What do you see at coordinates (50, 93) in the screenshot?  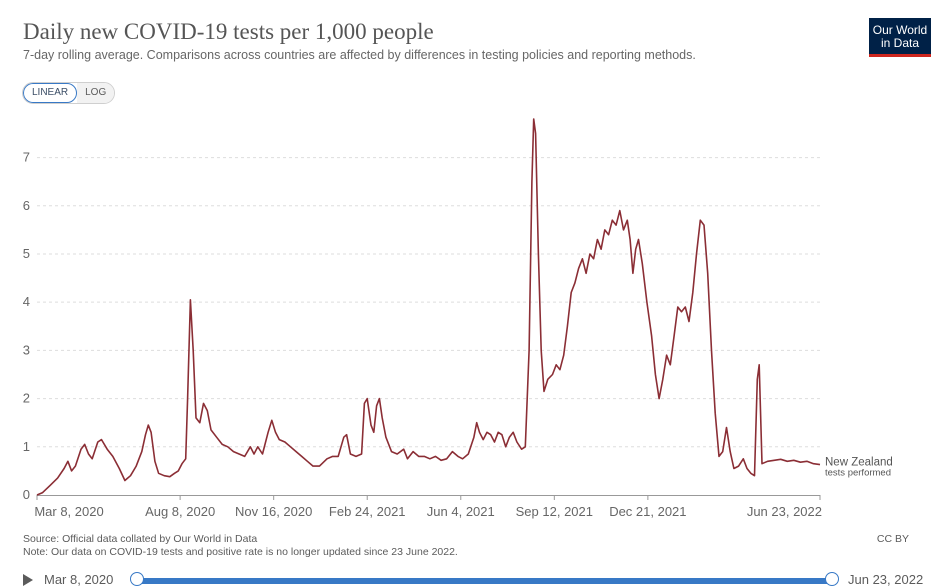 I see `linear-scale-button: LINEAR` at bounding box center [50, 93].